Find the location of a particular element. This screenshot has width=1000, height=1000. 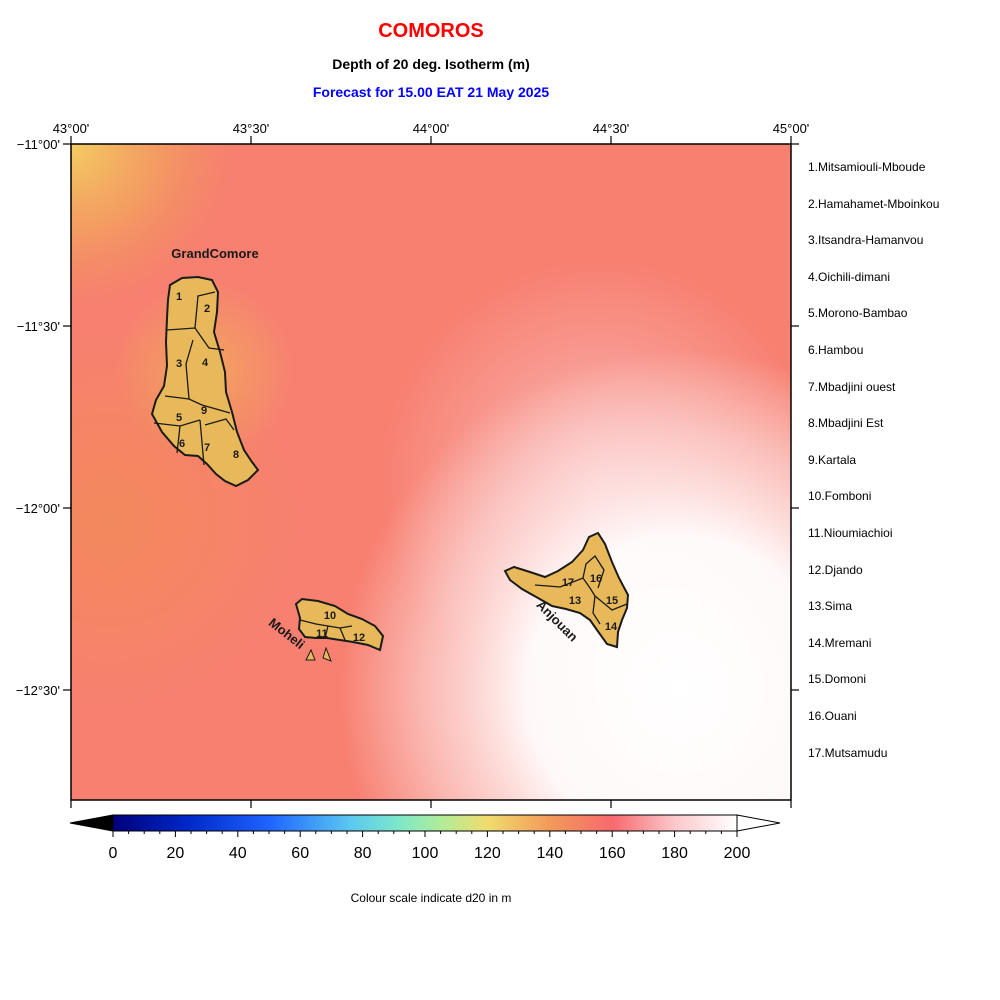

map-title: COMOROS is located at coordinates (431, 31).